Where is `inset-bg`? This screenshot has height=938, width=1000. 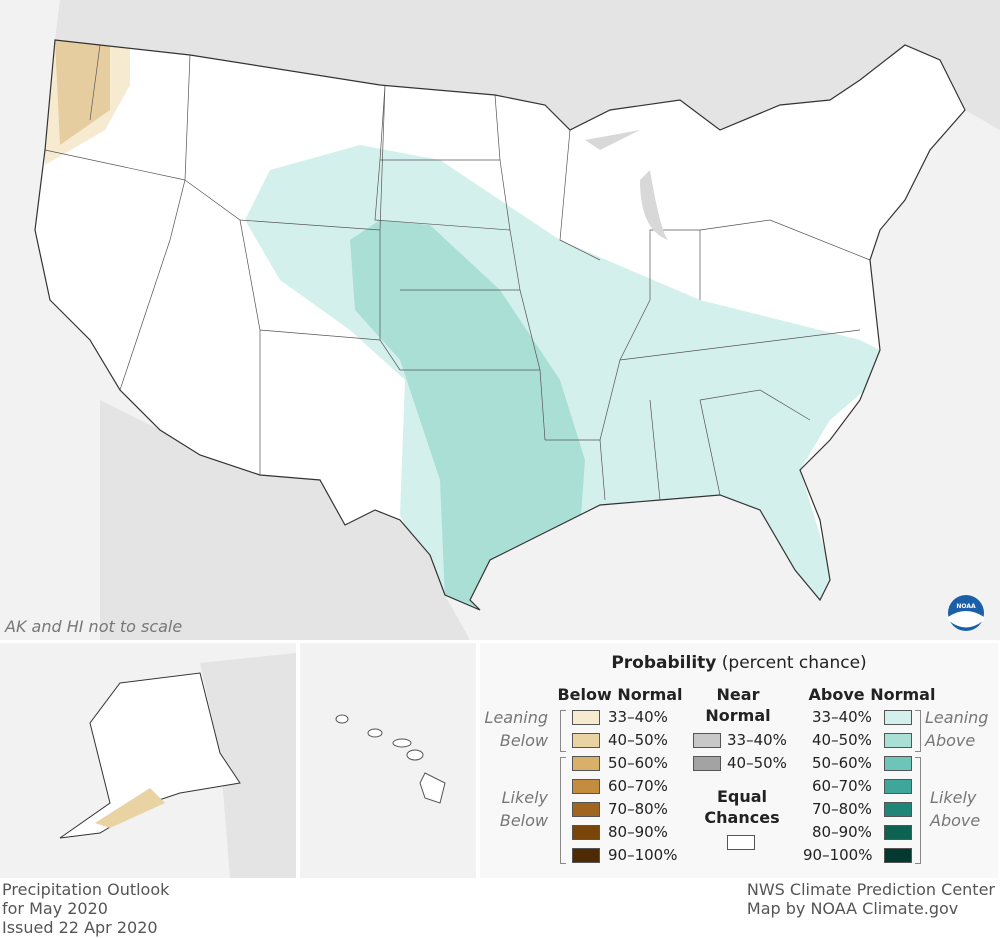 inset-bg is located at coordinates (388, 760).